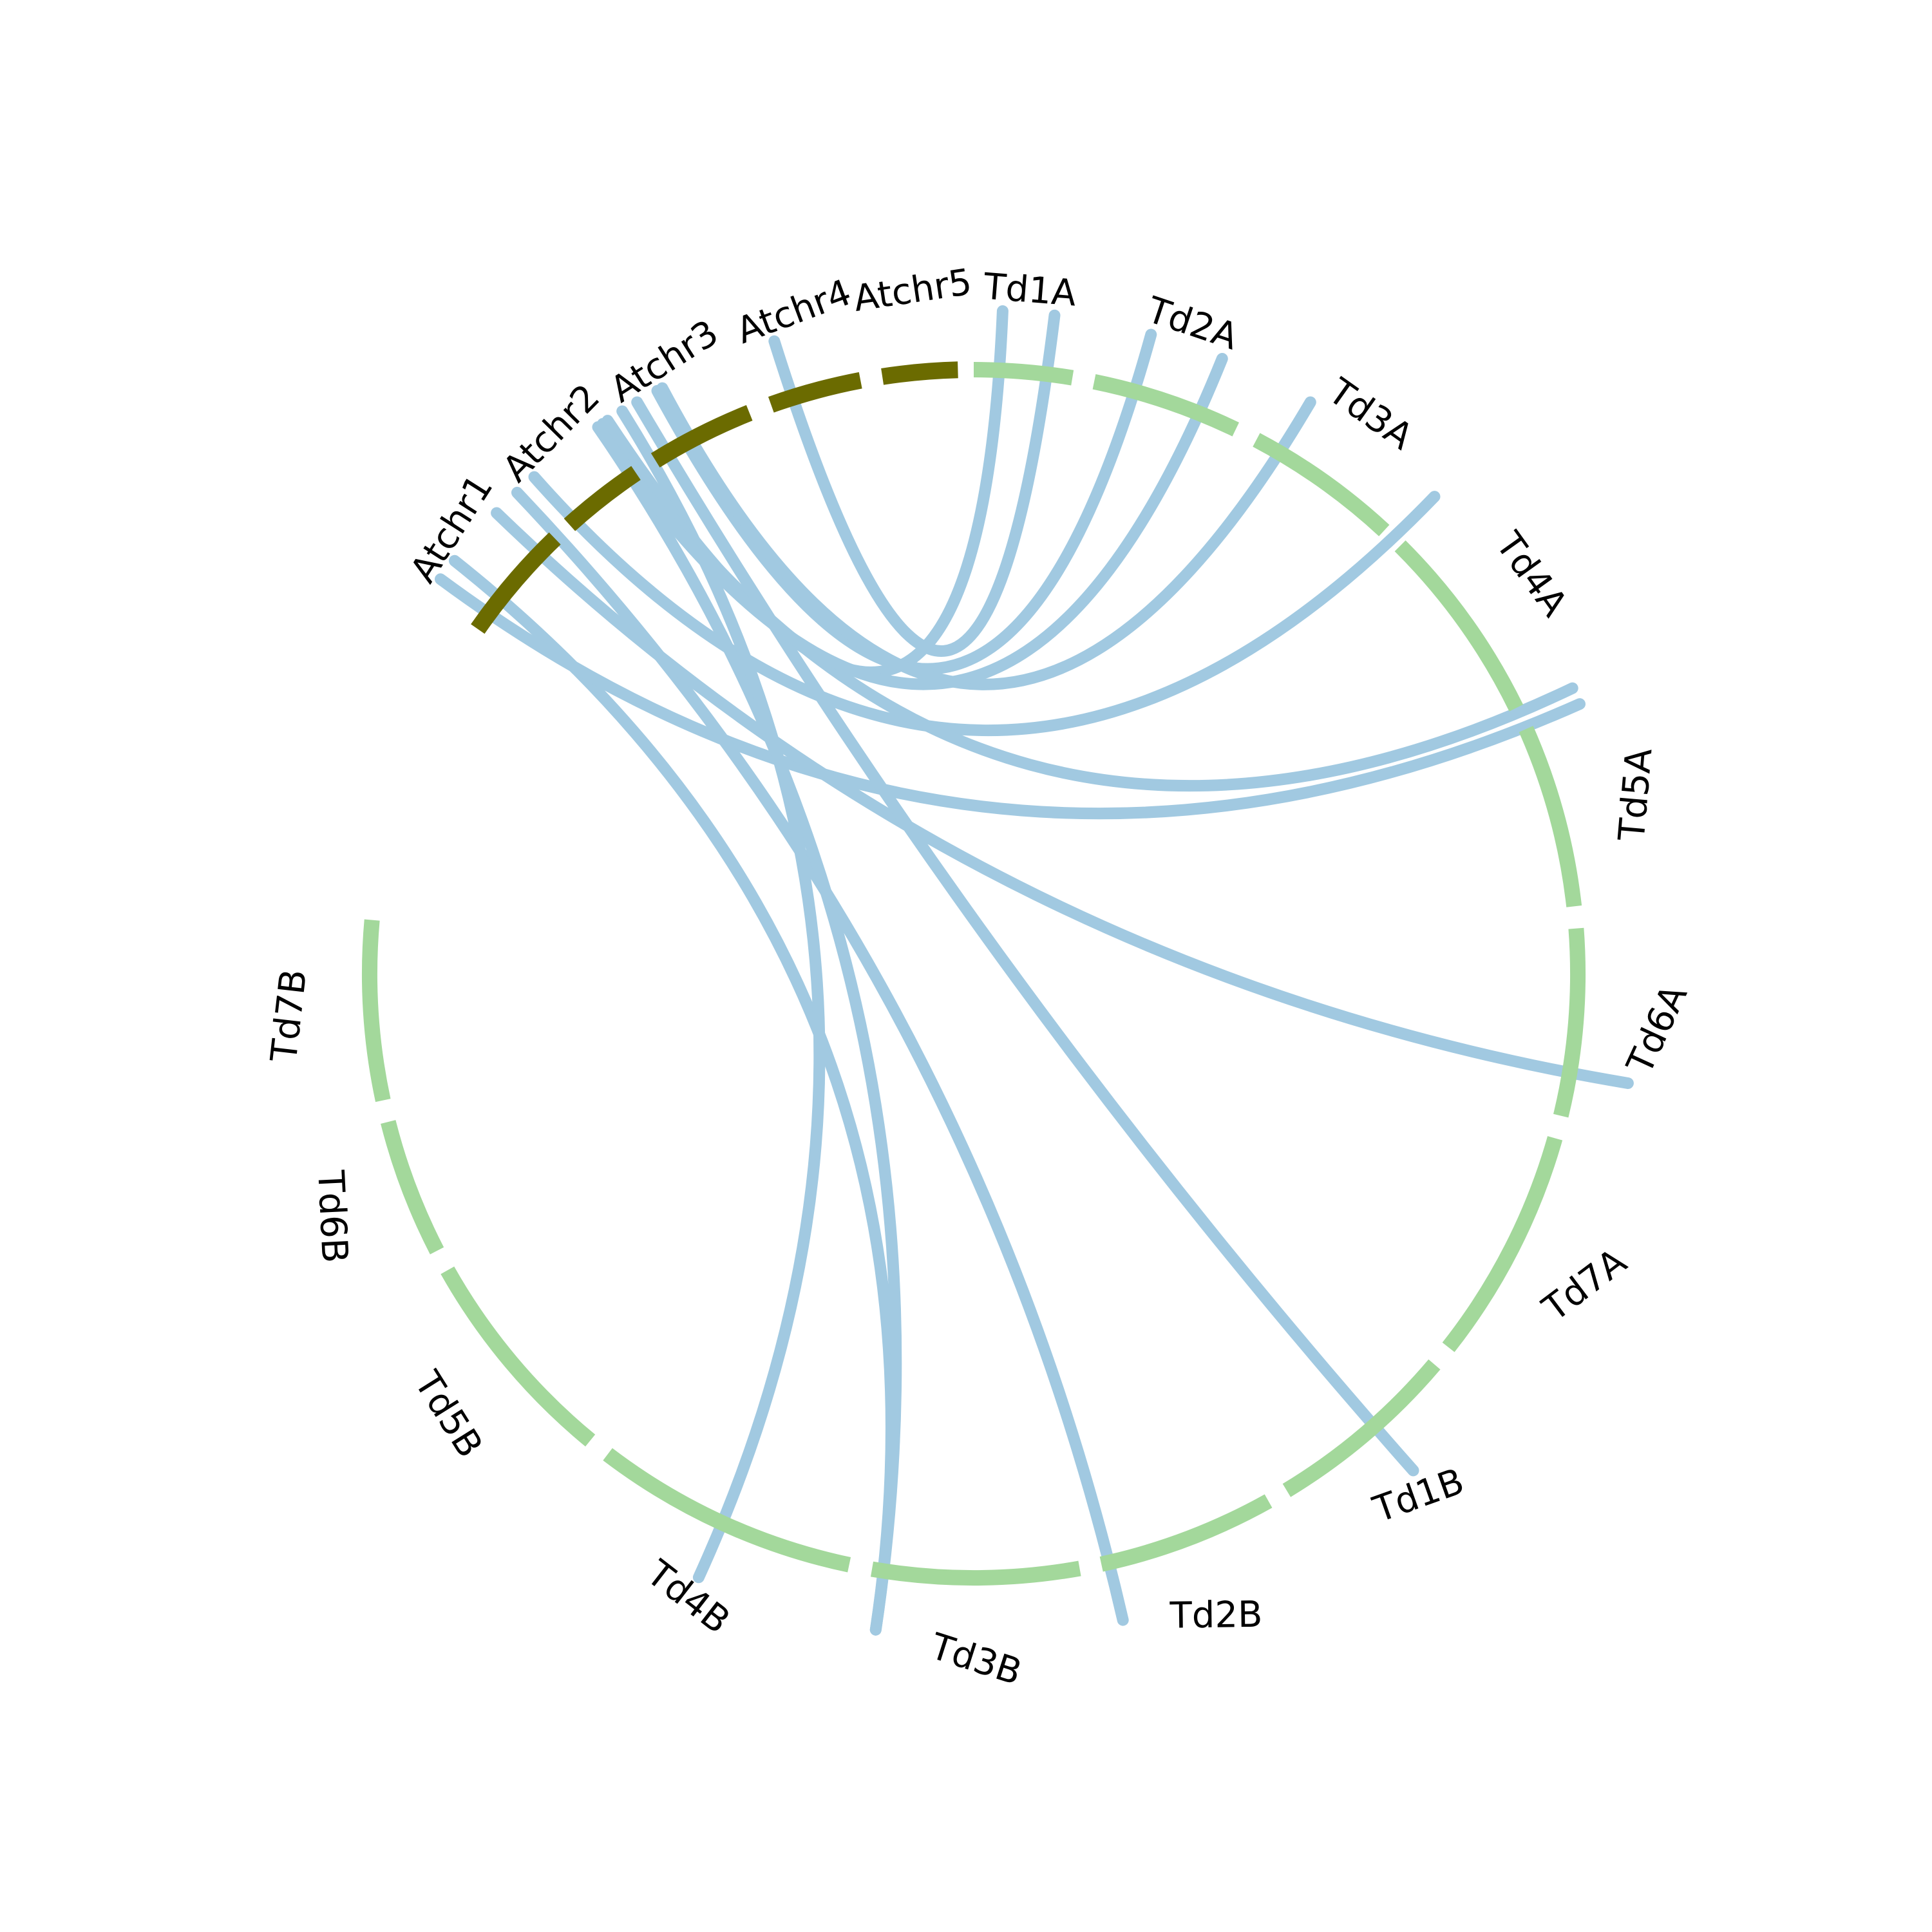 This screenshot has width=1932, height=1932. I want to click on link-atchr4-td2a, so click(910, 522).